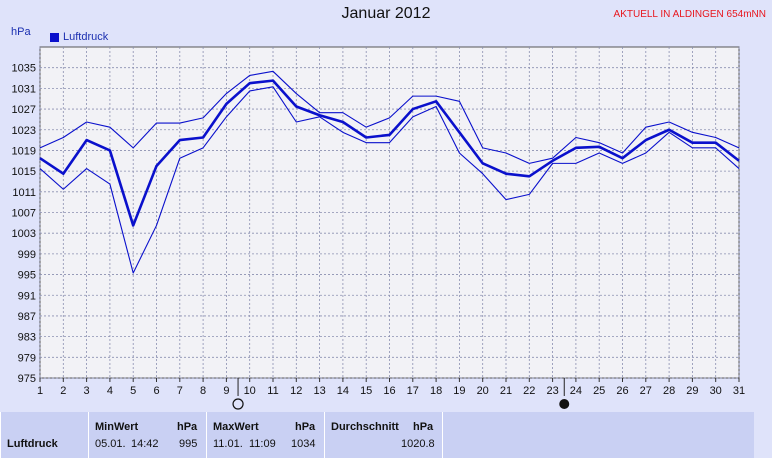 The height and width of the screenshot is (458, 772). I want to click on x-tick-label: 15, so click(366, 391).